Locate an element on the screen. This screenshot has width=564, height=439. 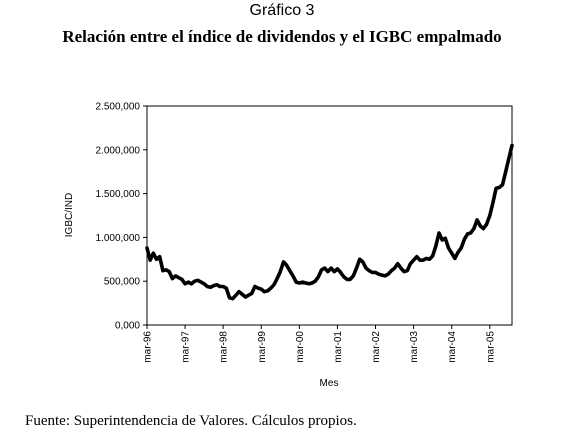
y-tick-label: 2.500,000 is located at coordinates (118, 107).